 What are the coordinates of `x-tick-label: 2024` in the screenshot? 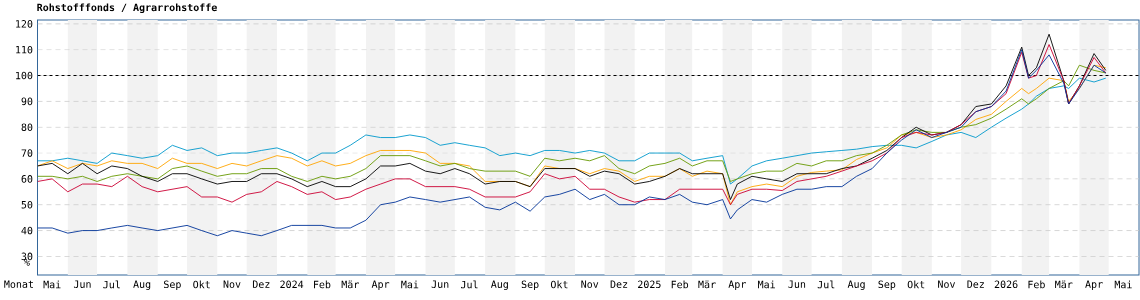 It's located at (292, 284).